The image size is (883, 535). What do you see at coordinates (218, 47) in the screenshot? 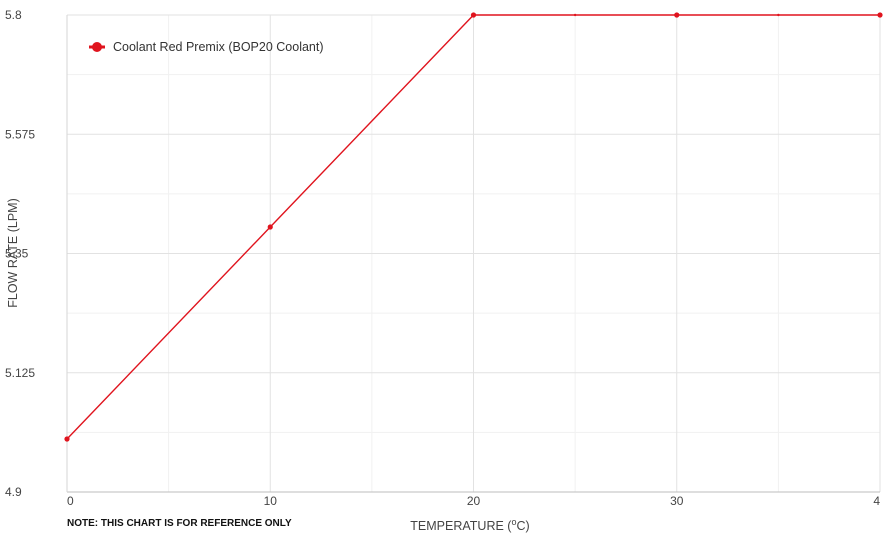
I see `legend-label: Coolant Red Premix (BOP20 Coolant)` at bounding box center [218, 47].